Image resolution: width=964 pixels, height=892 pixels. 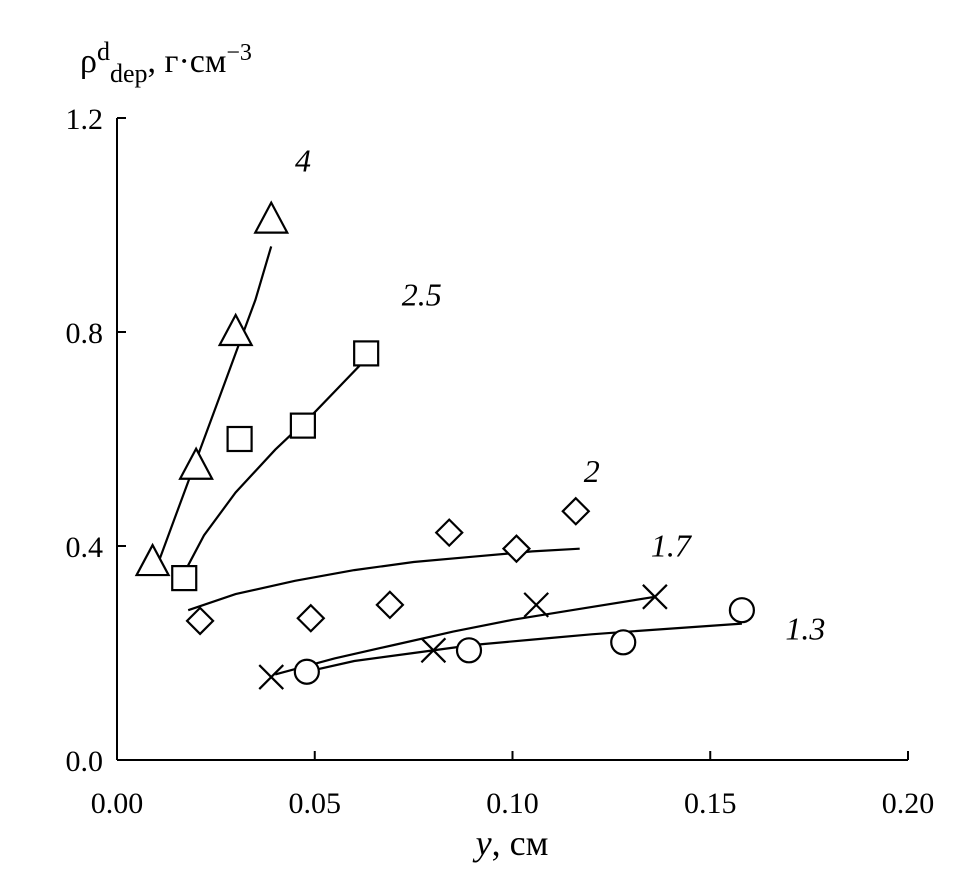 I want to click on series-label-2: 2, so click(x=592, y=471).